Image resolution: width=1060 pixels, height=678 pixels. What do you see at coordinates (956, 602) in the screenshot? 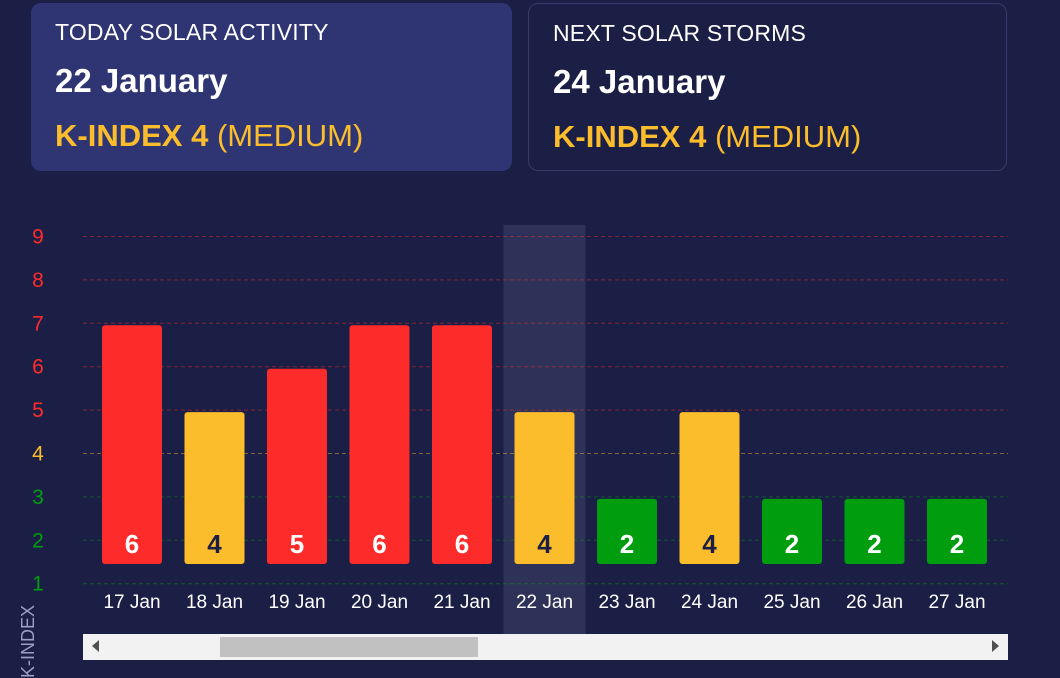
I see `x-tick-label: 27 Jan` at bounding box center [956, 602].